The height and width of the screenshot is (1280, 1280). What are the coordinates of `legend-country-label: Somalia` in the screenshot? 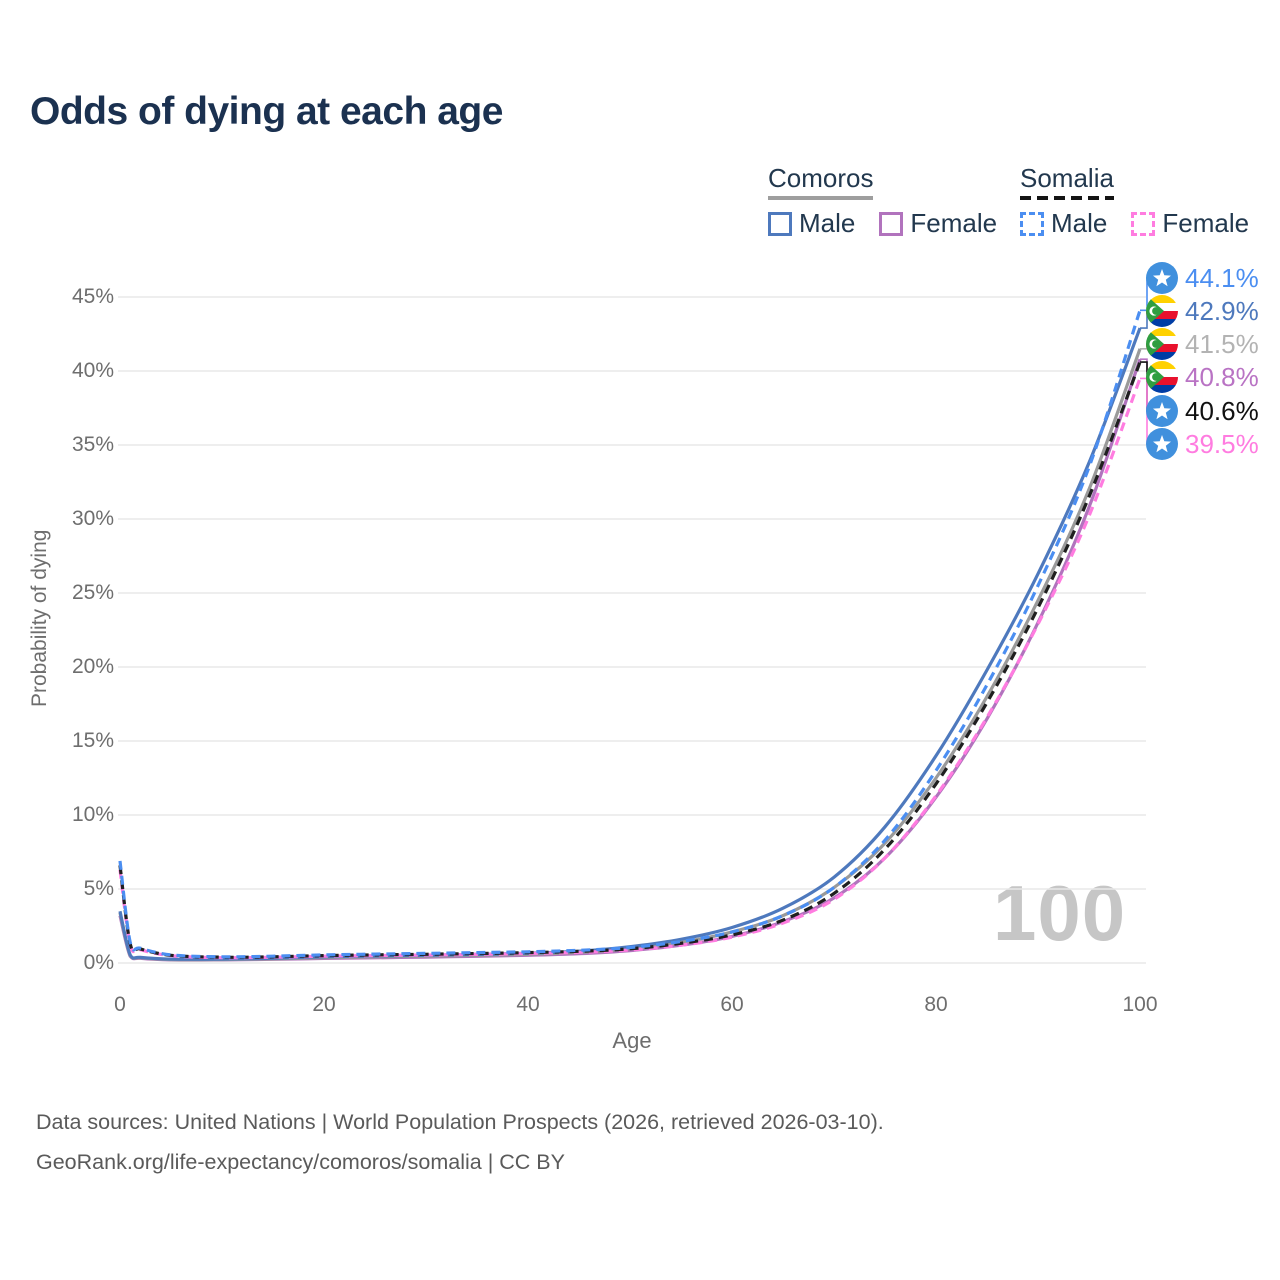 It's located at (1067, 178).